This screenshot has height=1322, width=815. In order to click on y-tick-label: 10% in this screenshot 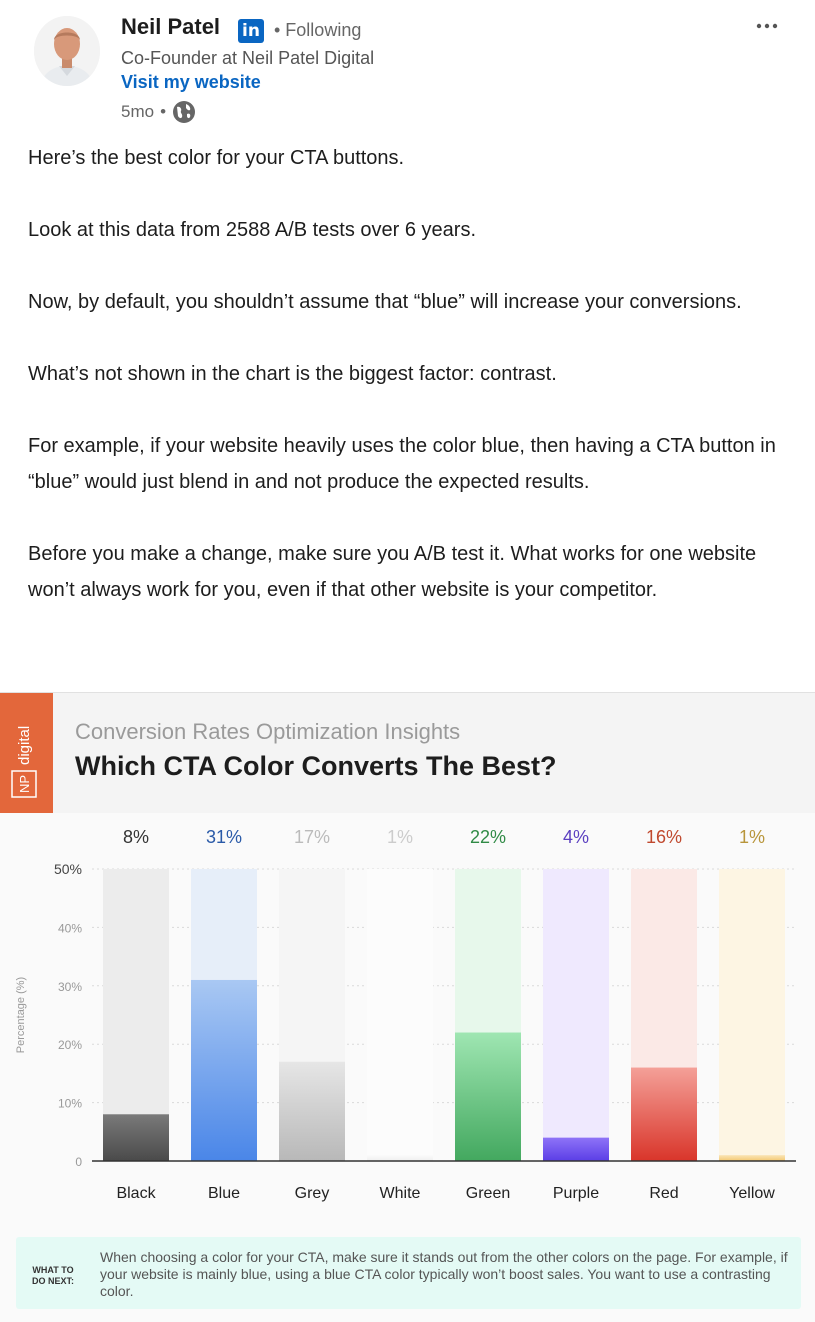, I will do `click(70, 1104)`.